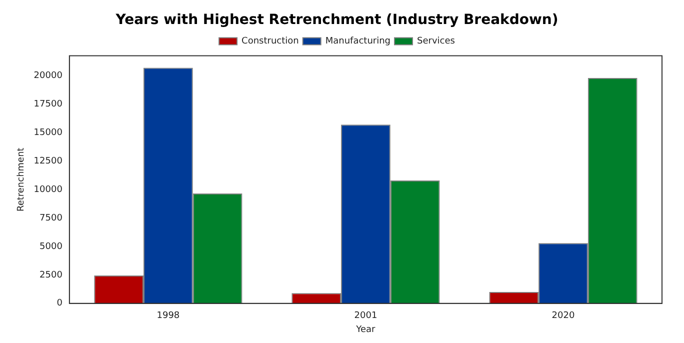  I want to click on x-axis-title: Year, so click(365, 329).